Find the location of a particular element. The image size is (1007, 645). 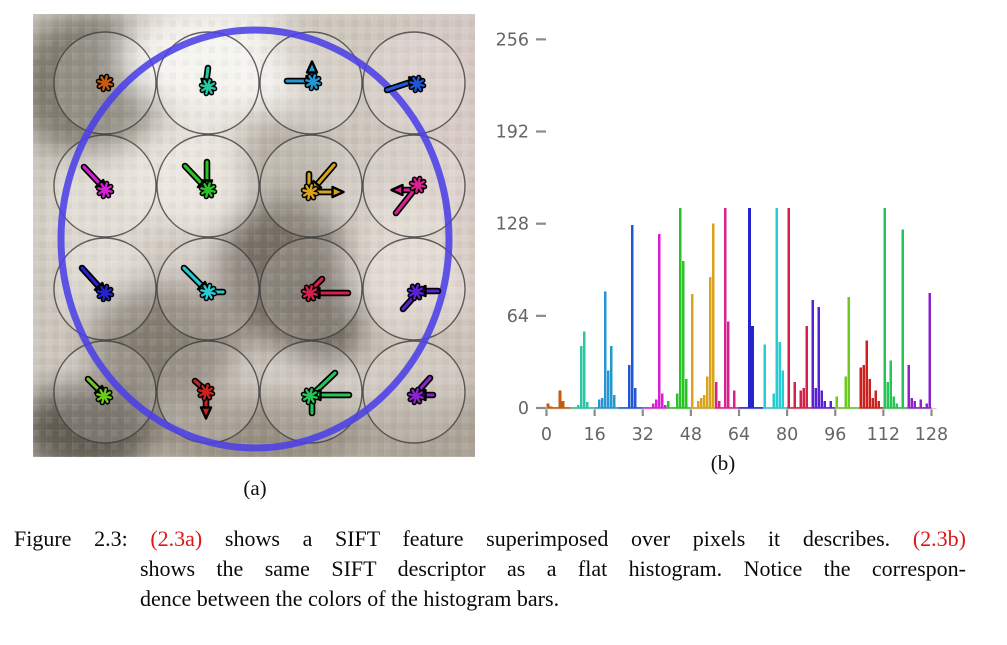

y-tick-label: 128 is located at coordinates (512, 225).